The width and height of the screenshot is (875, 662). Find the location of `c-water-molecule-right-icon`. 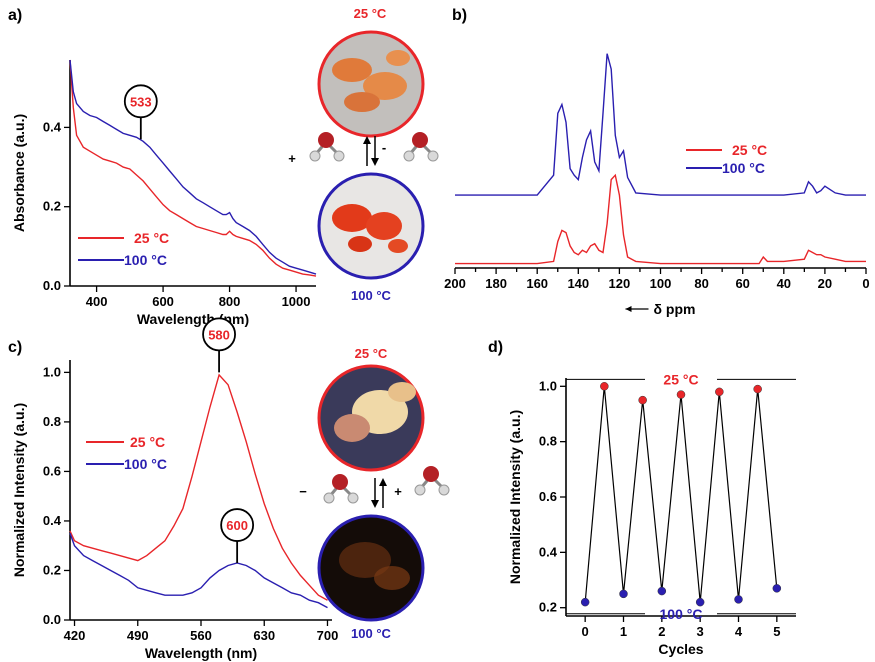

c-water-molecule-right-icon is located at coordinates (432, 481).